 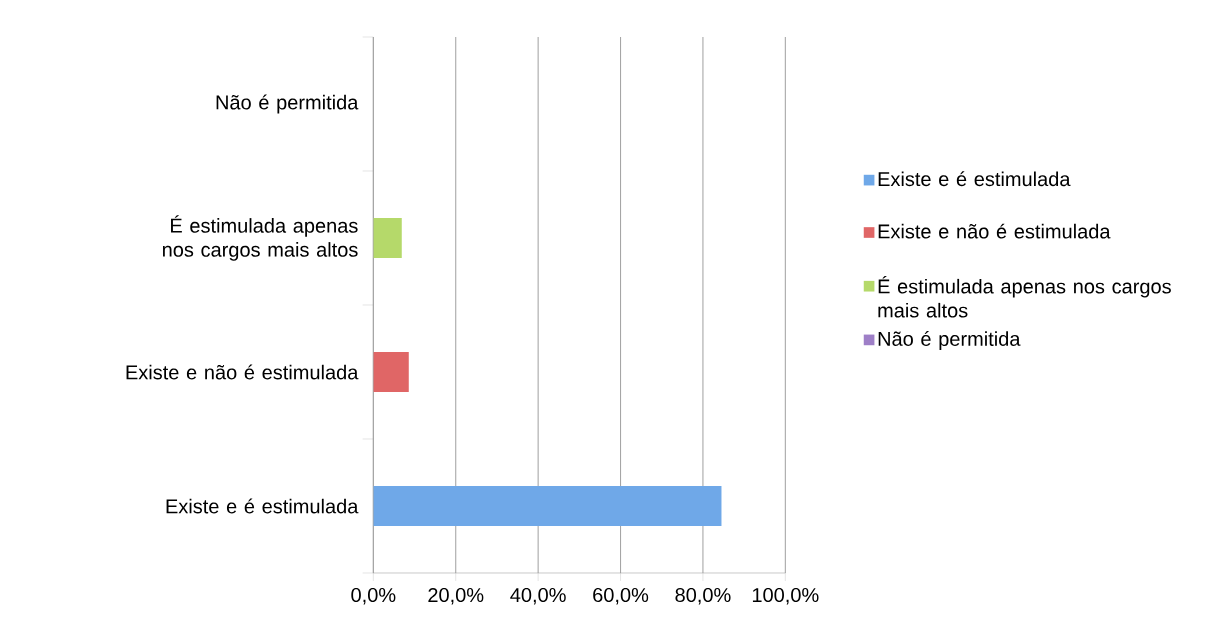 What do you see at coordinates (260, 238) in the screenshot?
I see `y-tick-label: É estimulada apenas nos cargos mais altos` at bounding box center [260, 238].